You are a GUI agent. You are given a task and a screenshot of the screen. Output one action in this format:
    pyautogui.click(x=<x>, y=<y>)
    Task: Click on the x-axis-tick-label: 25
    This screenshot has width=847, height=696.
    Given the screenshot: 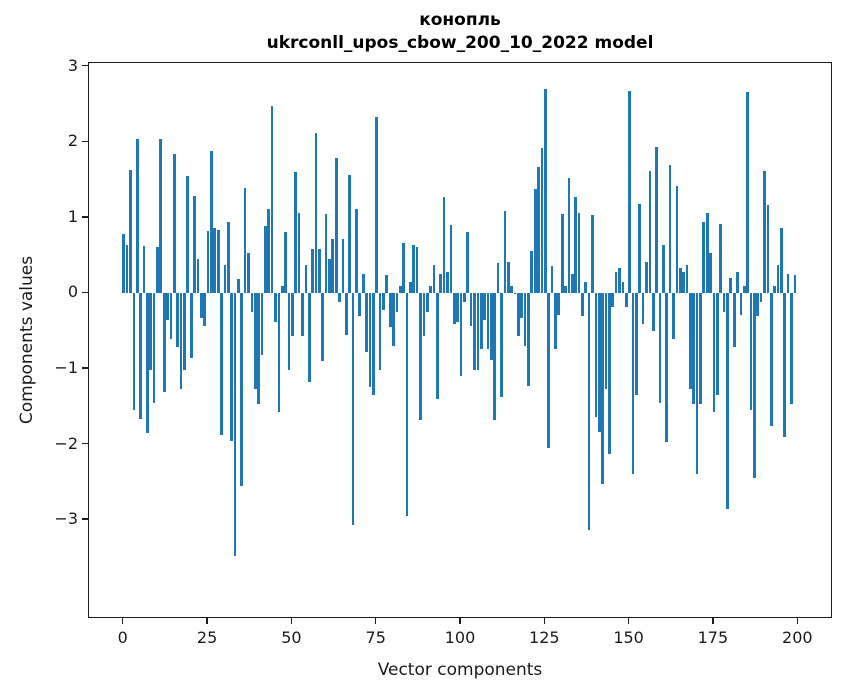 What is the action you would take?
    pyautogui.click(x=207, y=637)
    